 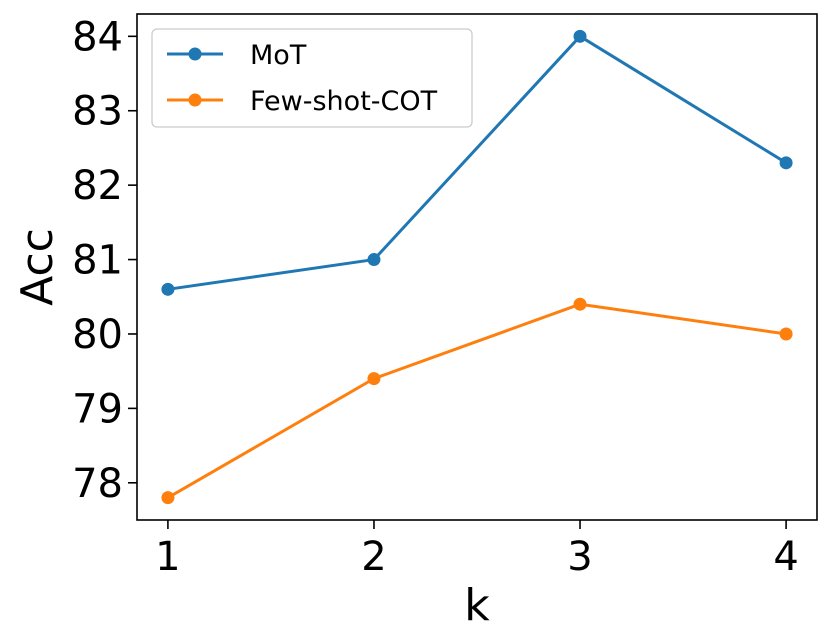 What do you see at coordinates (195, 54) in the screenshot?
I see `legend-marker-mot` at bounding box center [195, 54].